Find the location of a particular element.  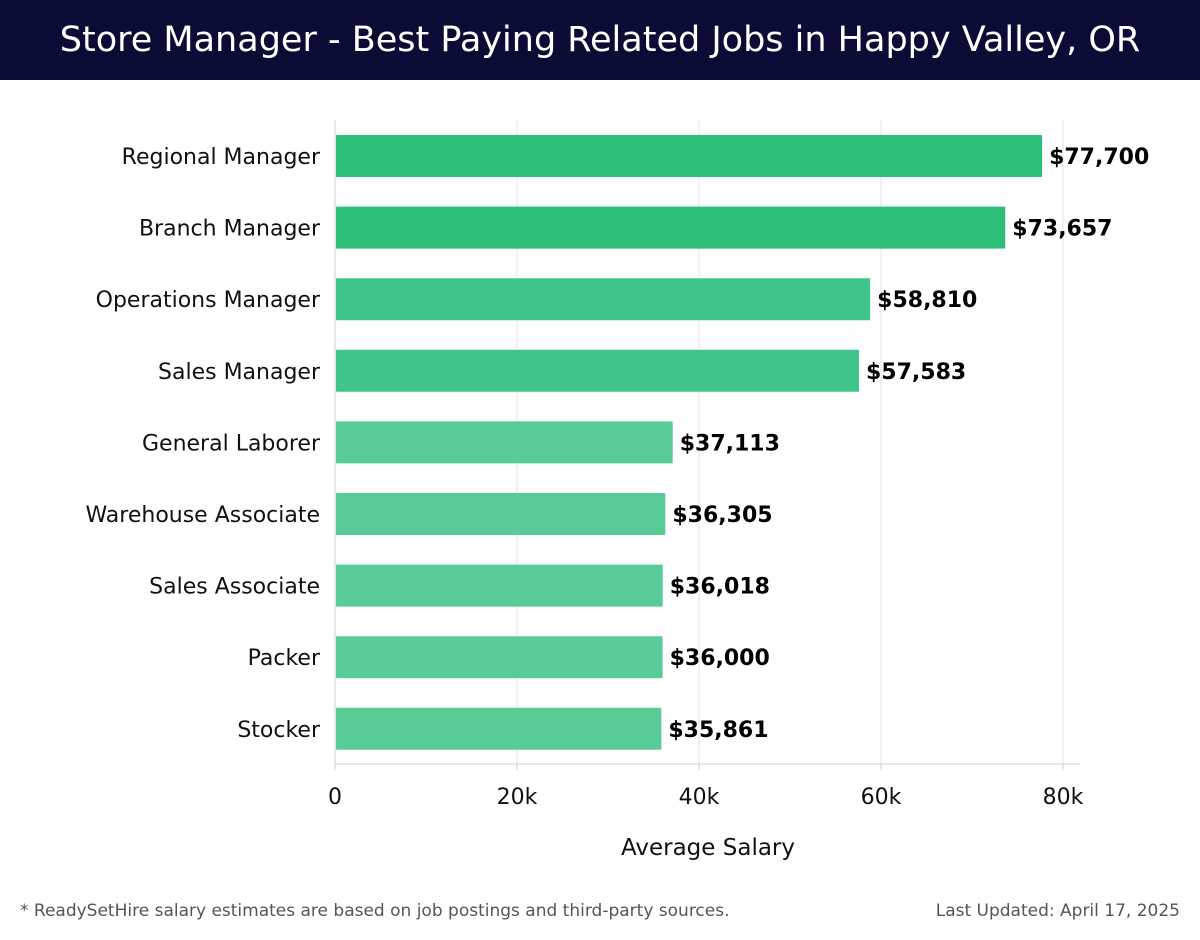

category-label: Sales Manager is located at coordinates (239, 372).